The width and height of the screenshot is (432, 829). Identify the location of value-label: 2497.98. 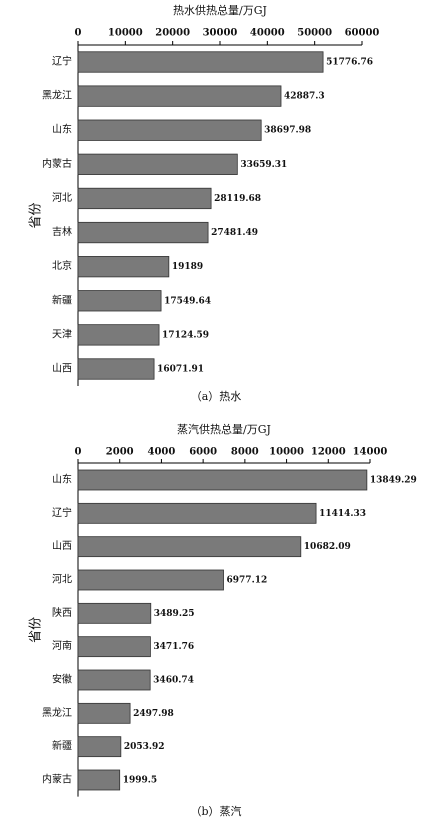
(153, 714).